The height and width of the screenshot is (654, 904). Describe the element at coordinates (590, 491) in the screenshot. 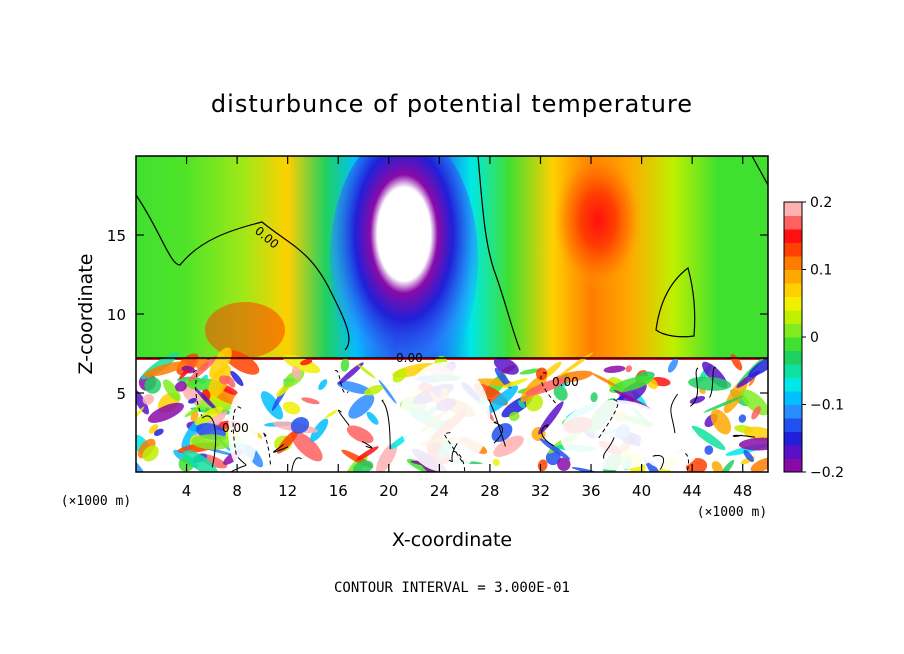

I see `x-tick-label: 36` at that location.